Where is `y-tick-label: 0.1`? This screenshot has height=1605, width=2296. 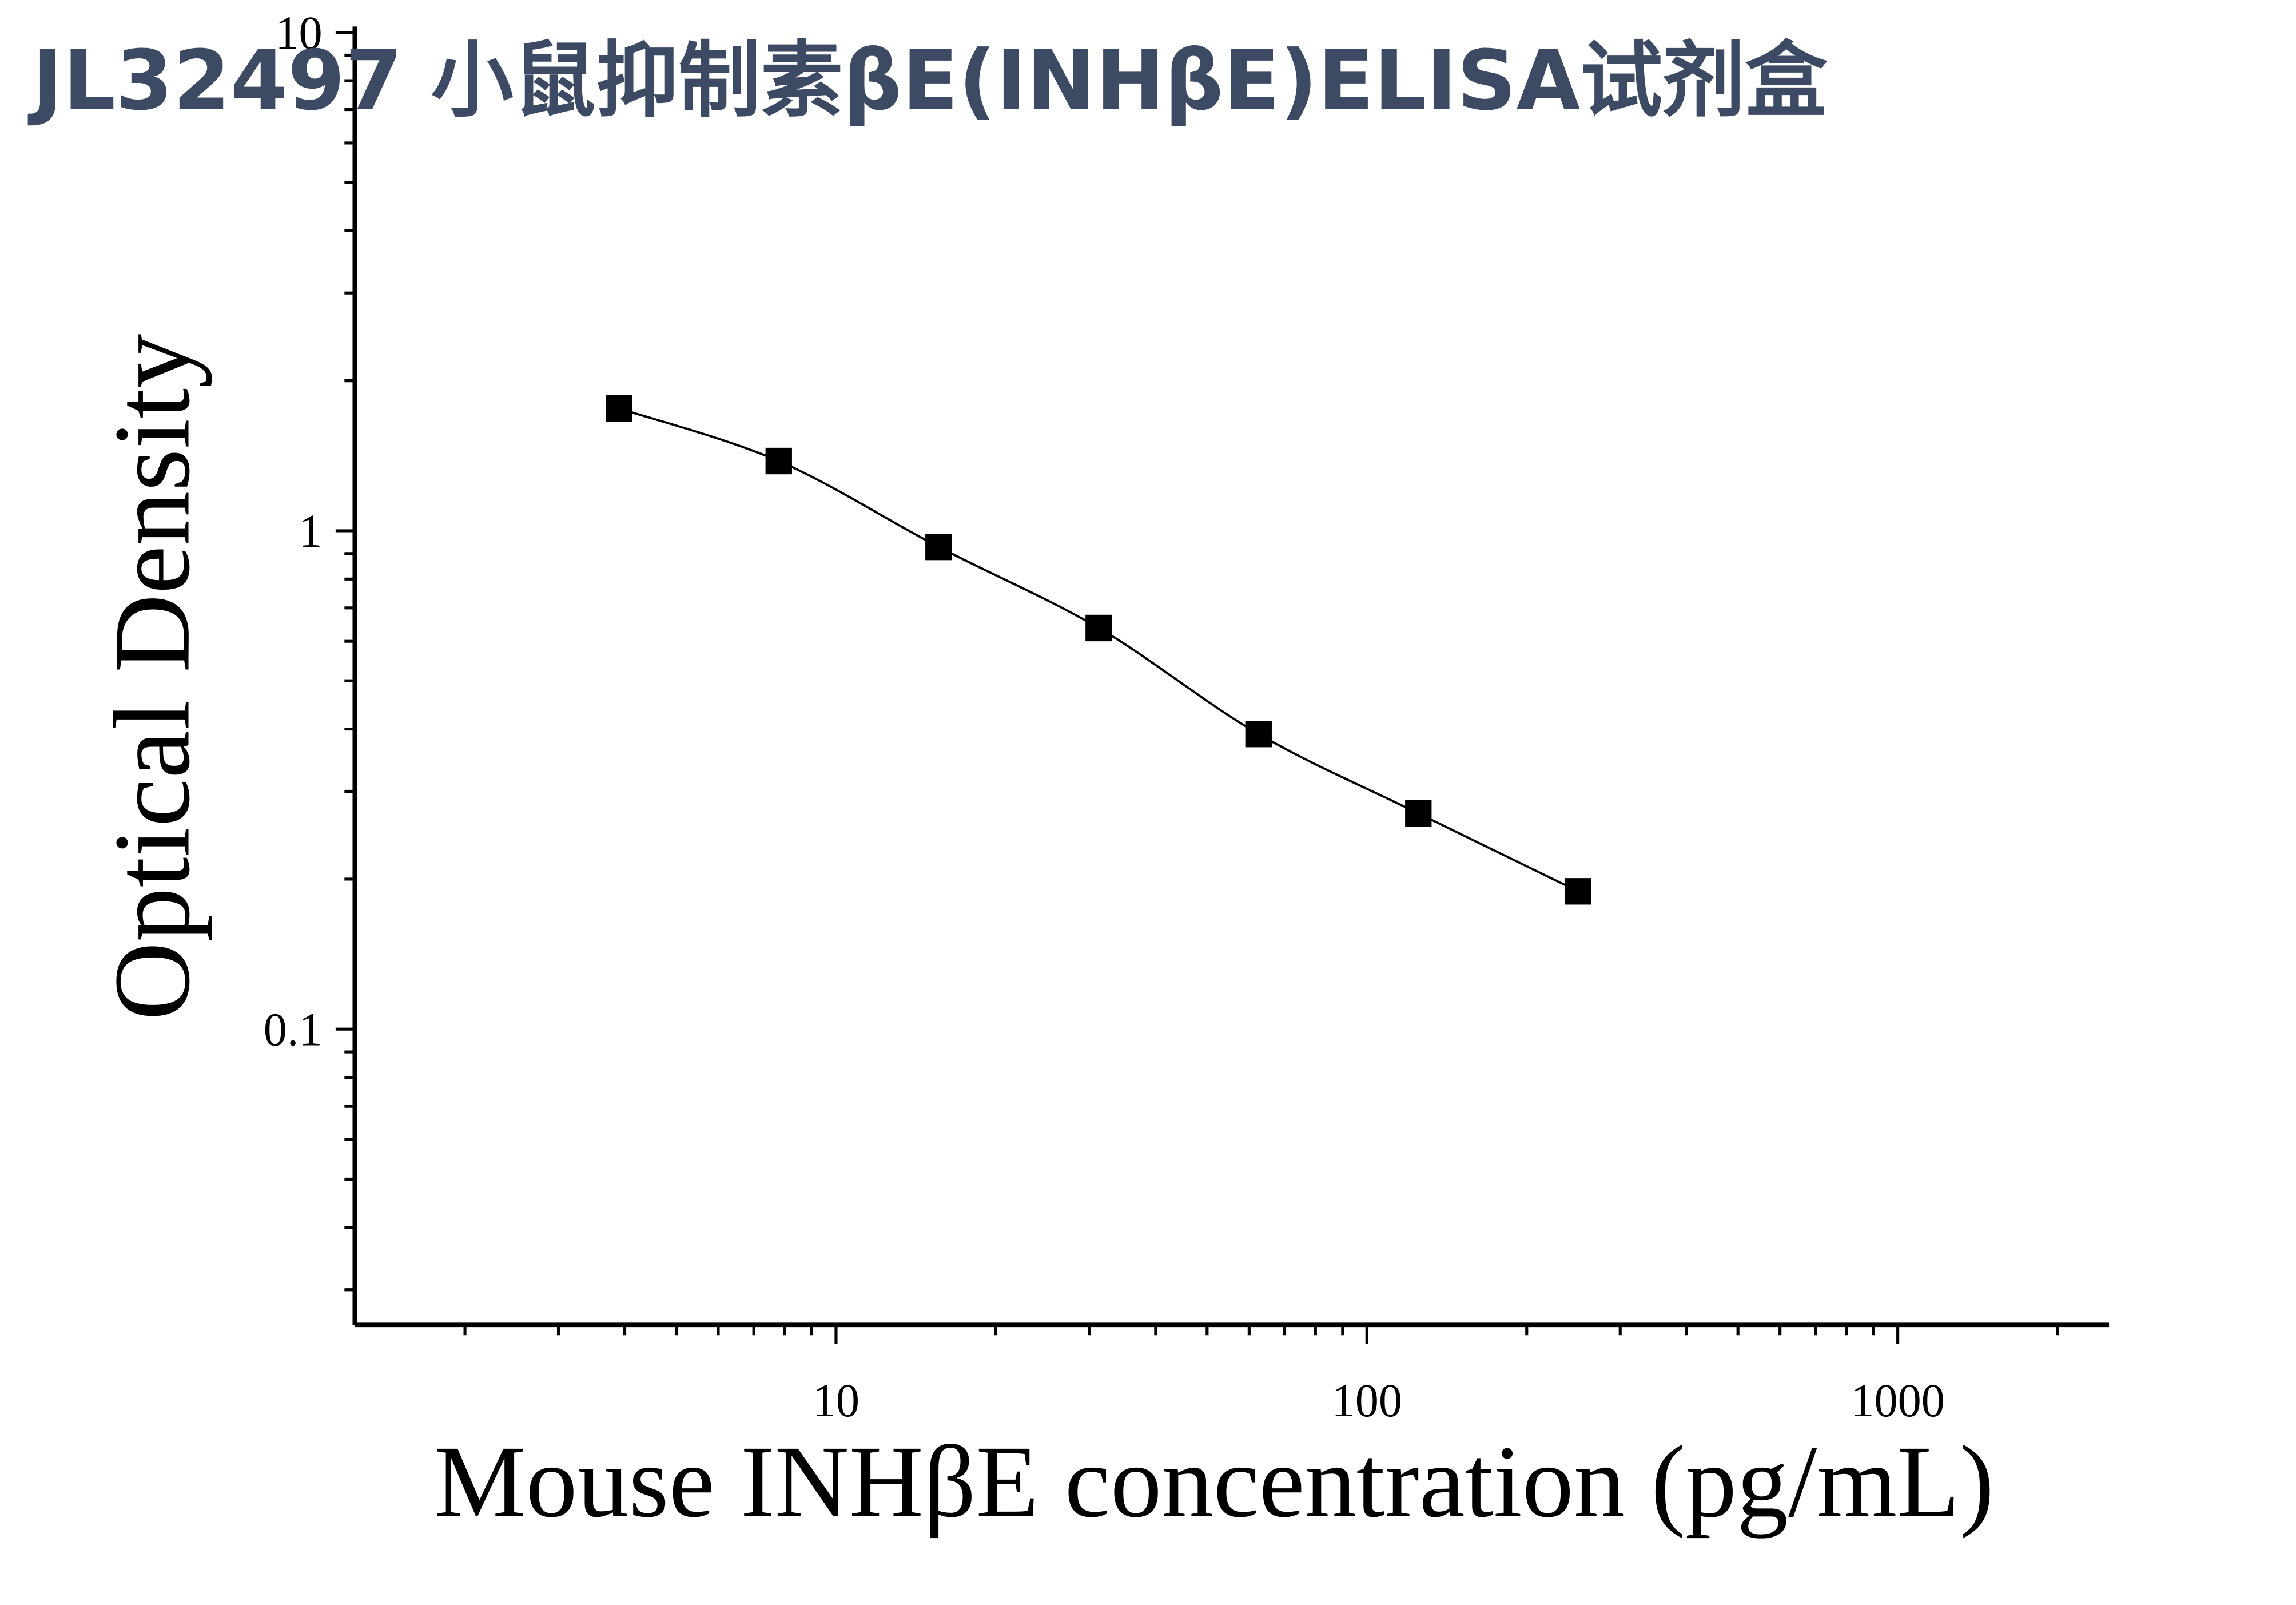 y-tick-label: 0.1 is located at coordinates (294, 1029).